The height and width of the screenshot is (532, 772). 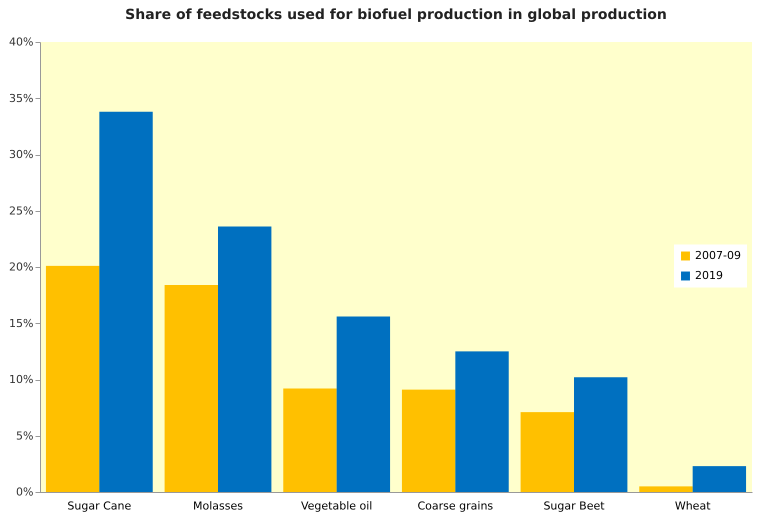 I want to click on x-tick-label: Molasses, so click(x=218, y=506).